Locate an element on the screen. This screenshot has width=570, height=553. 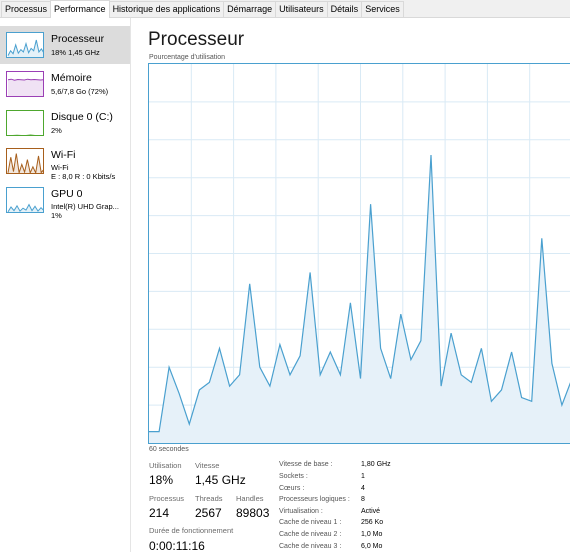
gpu-spark-icon is located at coordinates (25, 200).